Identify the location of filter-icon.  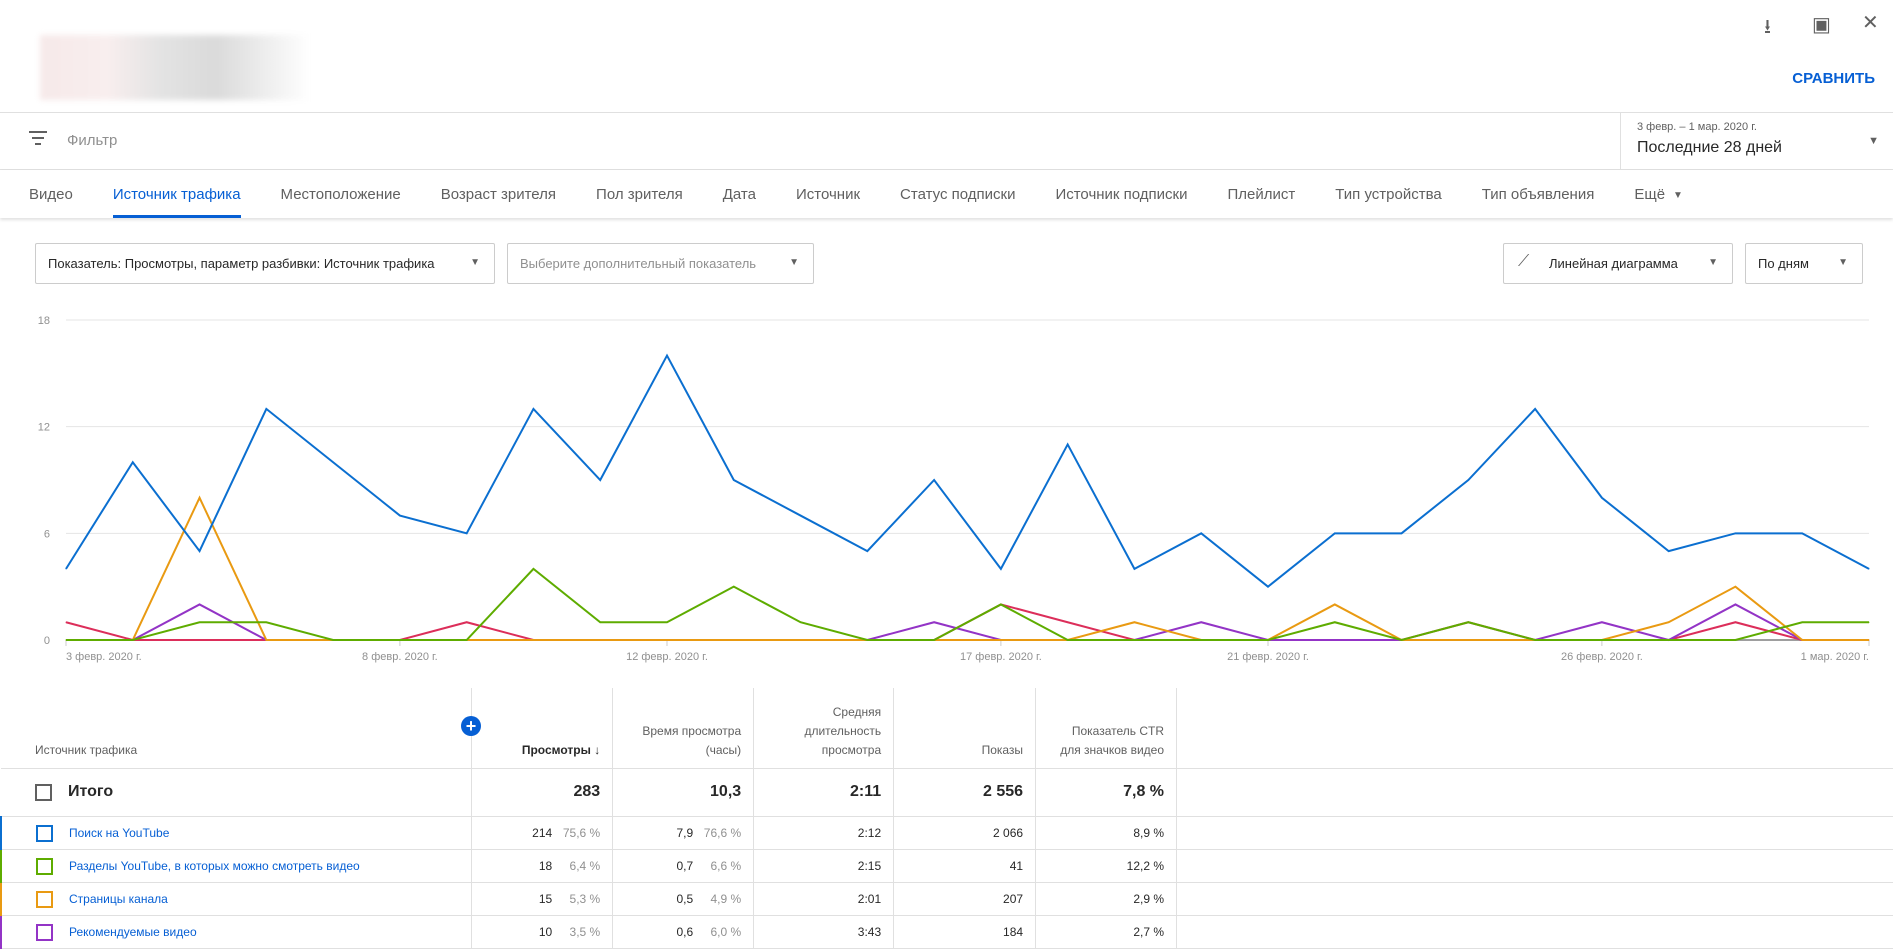
(38, 140).